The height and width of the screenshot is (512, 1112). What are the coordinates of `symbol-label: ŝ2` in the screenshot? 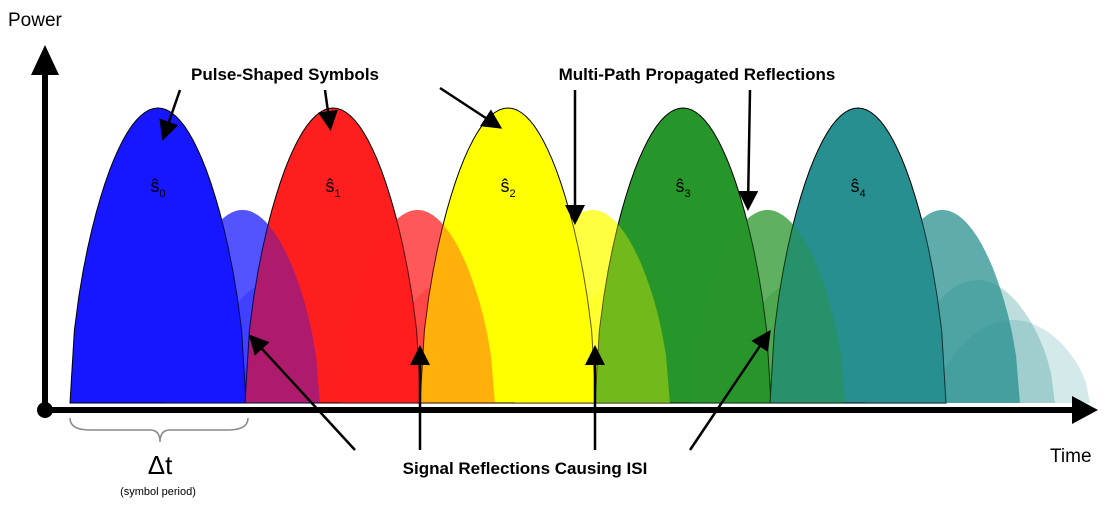 It's located at (507, 188).